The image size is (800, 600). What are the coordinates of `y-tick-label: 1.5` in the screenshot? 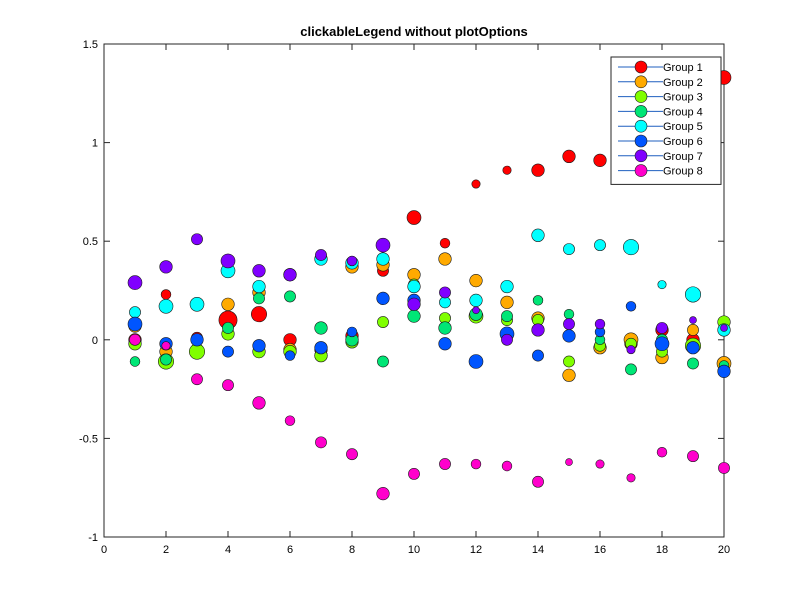 It's located at (90, 45).